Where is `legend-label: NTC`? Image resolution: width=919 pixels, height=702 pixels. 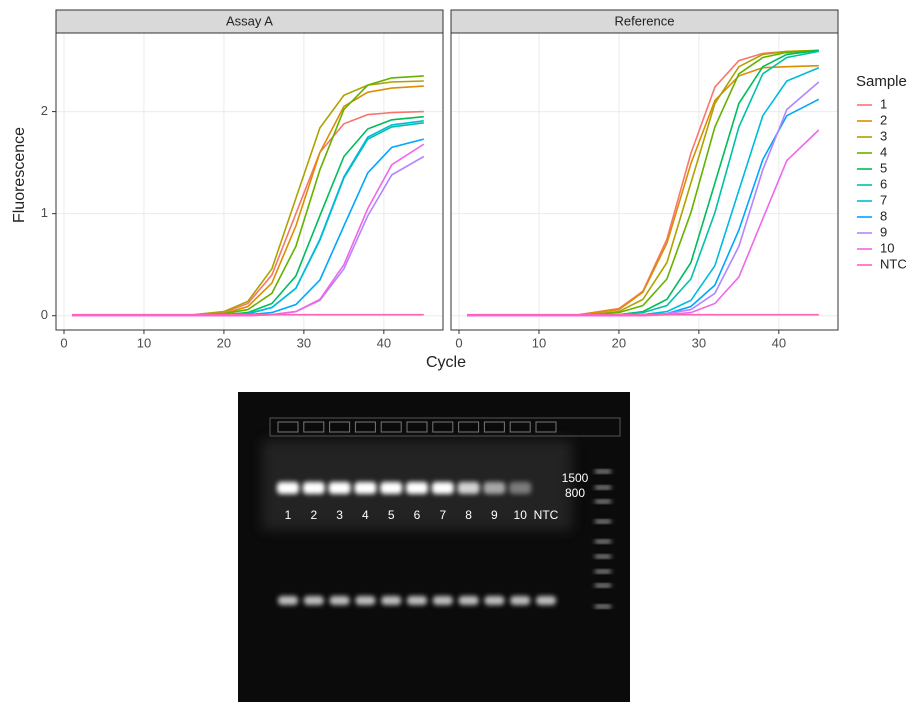 legend-label: NTC is located at coordinates (893, 263).